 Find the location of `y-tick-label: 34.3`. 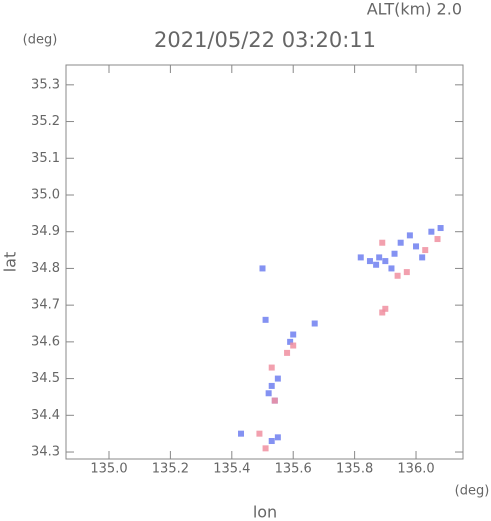

y-tick-label: 34.3 is located at coordinates (45, 452).